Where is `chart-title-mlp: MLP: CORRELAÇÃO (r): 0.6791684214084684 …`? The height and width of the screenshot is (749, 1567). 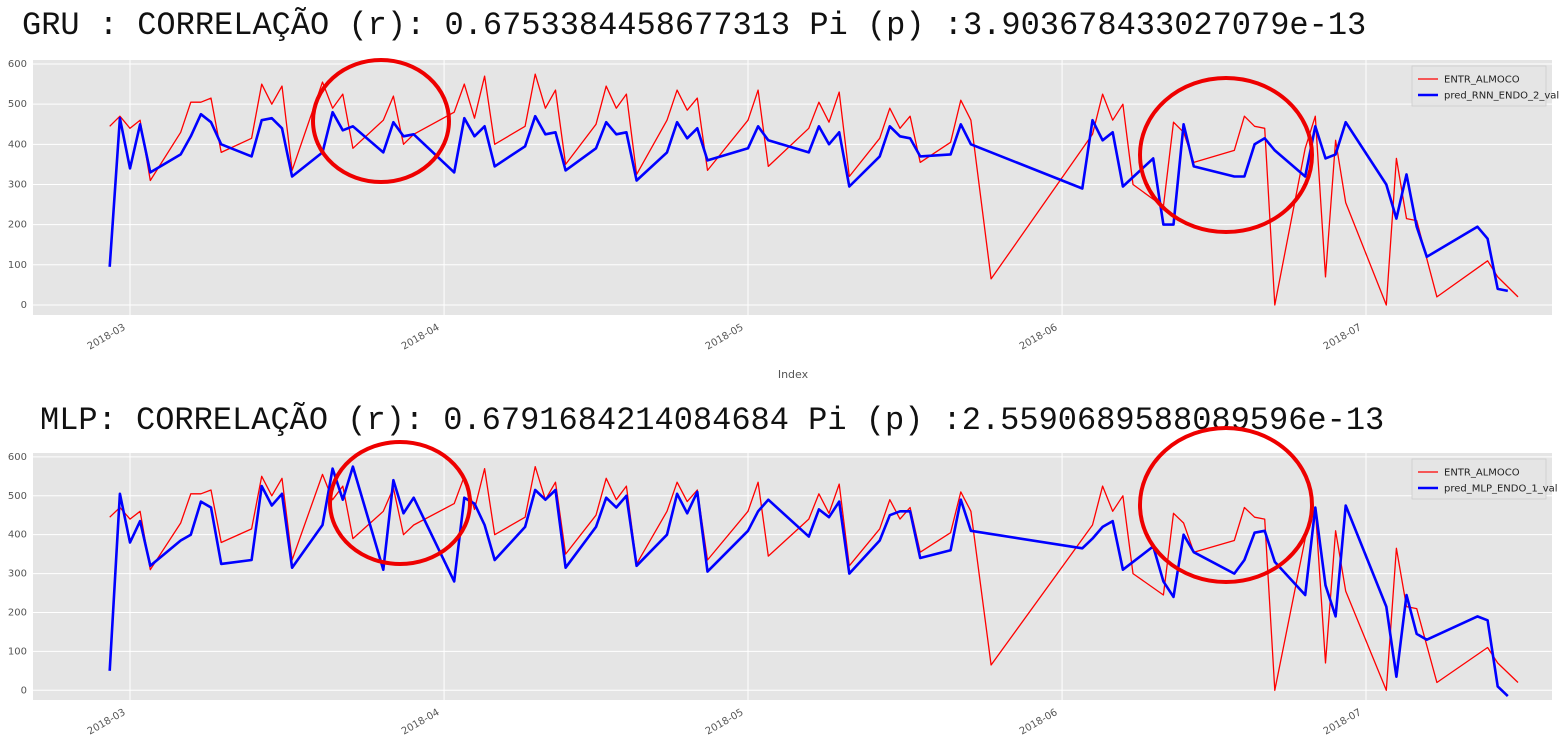 chart-title-mlp: MLP: CORRELAÇÃO (r): 0.6791684214084684 … is located at coordinates (712, 420).